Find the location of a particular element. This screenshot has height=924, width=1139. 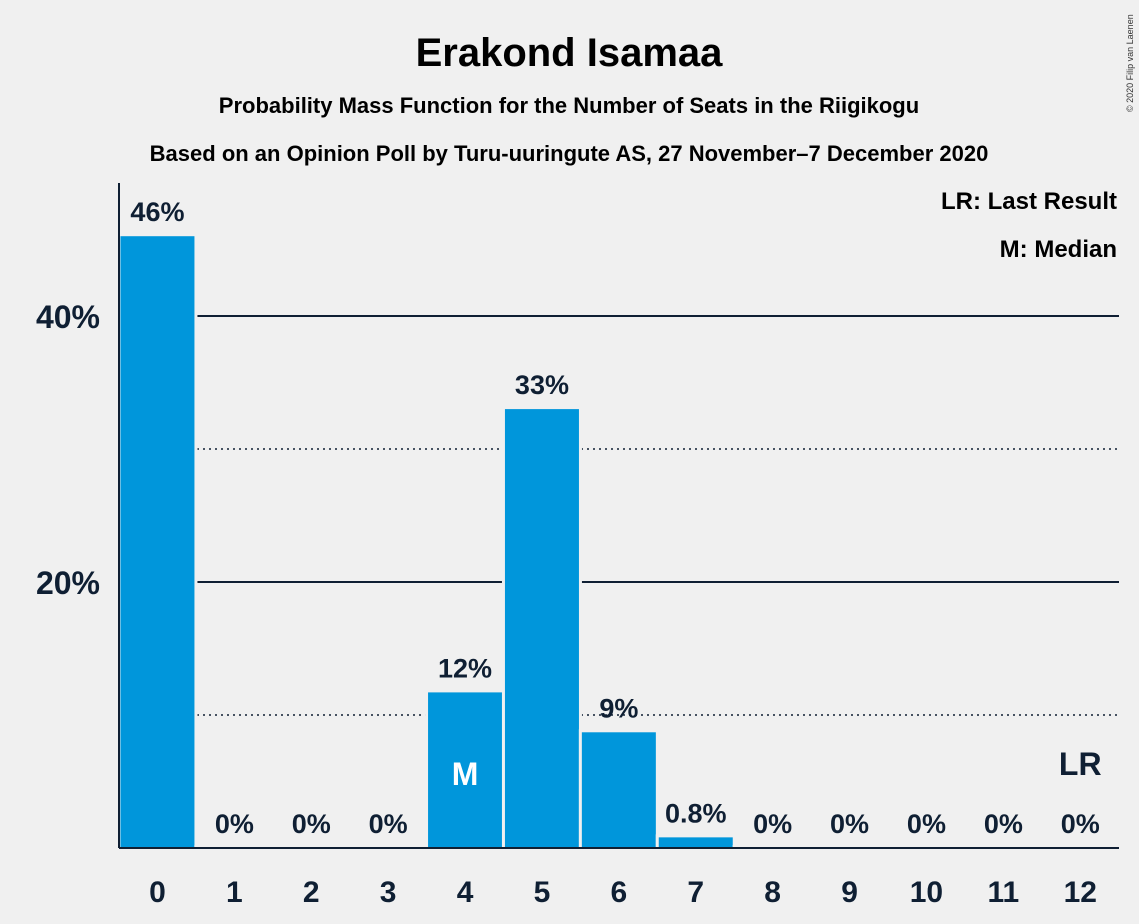

x-tick-label-6: 6 is located at coordinates (619, 892).